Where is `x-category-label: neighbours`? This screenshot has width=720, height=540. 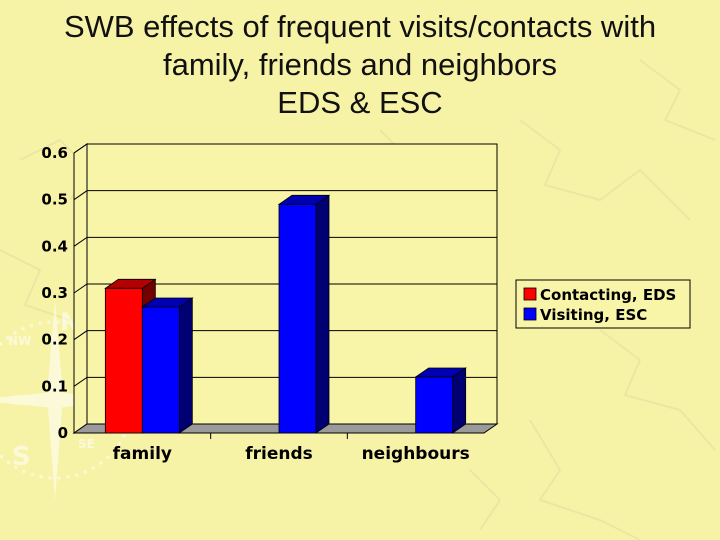 x-category-label: neighbours is located at coordinates (416, 454).